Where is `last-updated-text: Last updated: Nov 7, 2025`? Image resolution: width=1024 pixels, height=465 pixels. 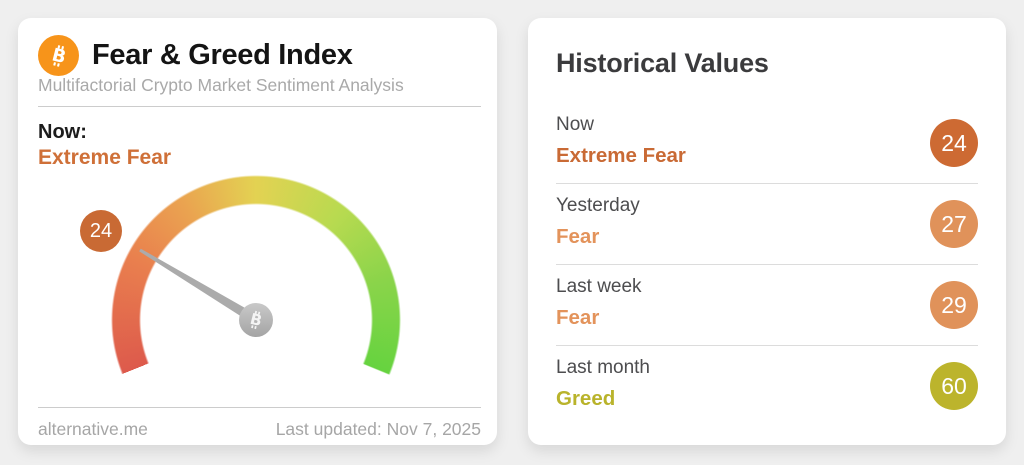
last-updated-text: Last updated: Nov 7, 2025 is located at coordinates (378, 429).